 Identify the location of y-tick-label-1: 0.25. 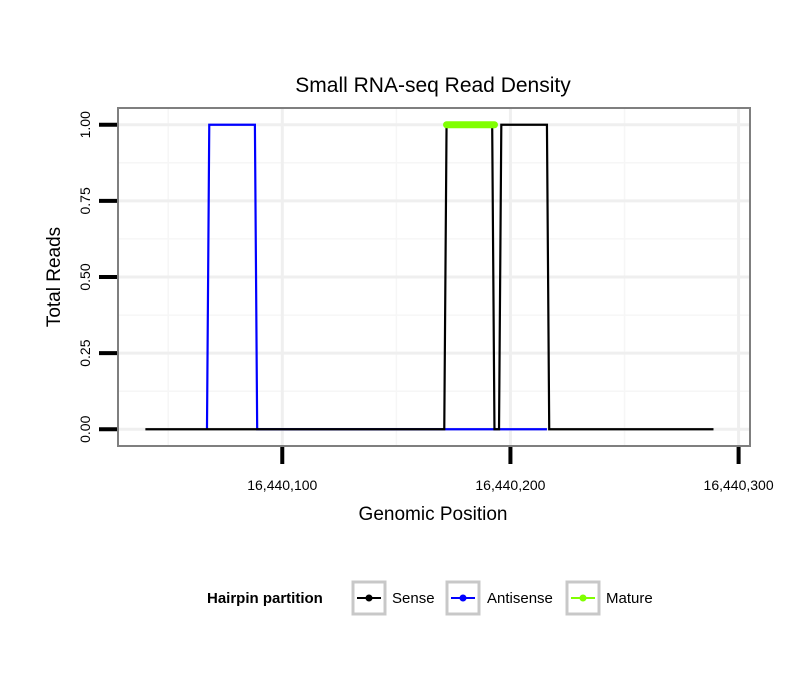
(85, 352).